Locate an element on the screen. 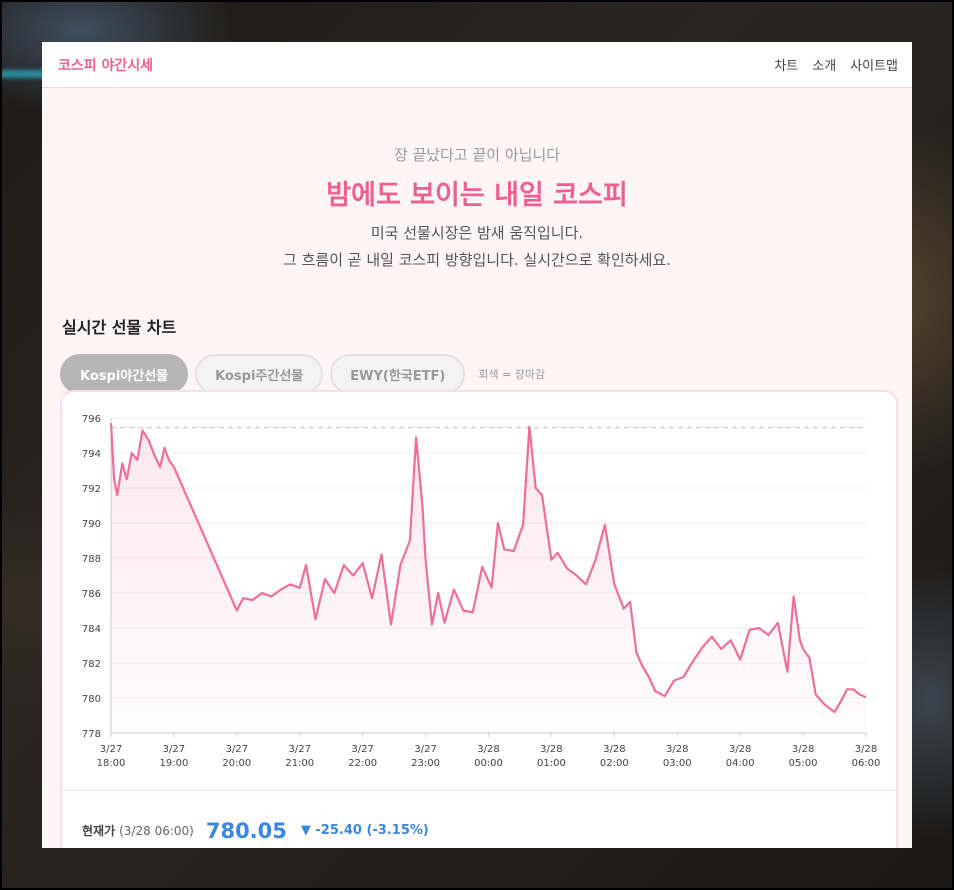 The width and height of the screenshot is (954, 890). y-tick-label: 780 is located at coordinates (91, 699).